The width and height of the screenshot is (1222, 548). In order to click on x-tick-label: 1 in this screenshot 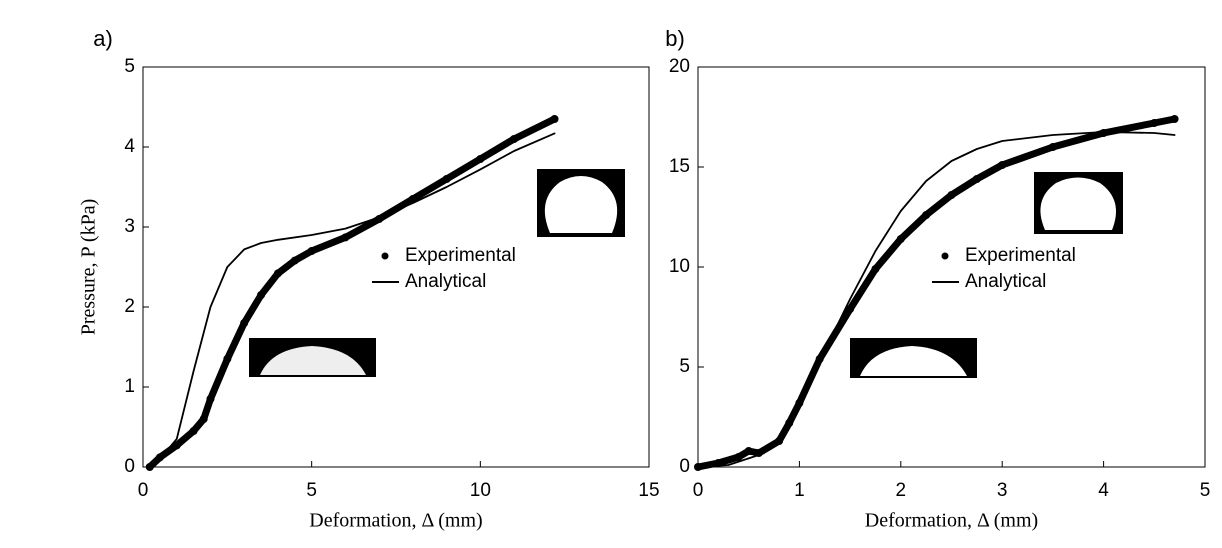, I will do `click(799, 490)`.